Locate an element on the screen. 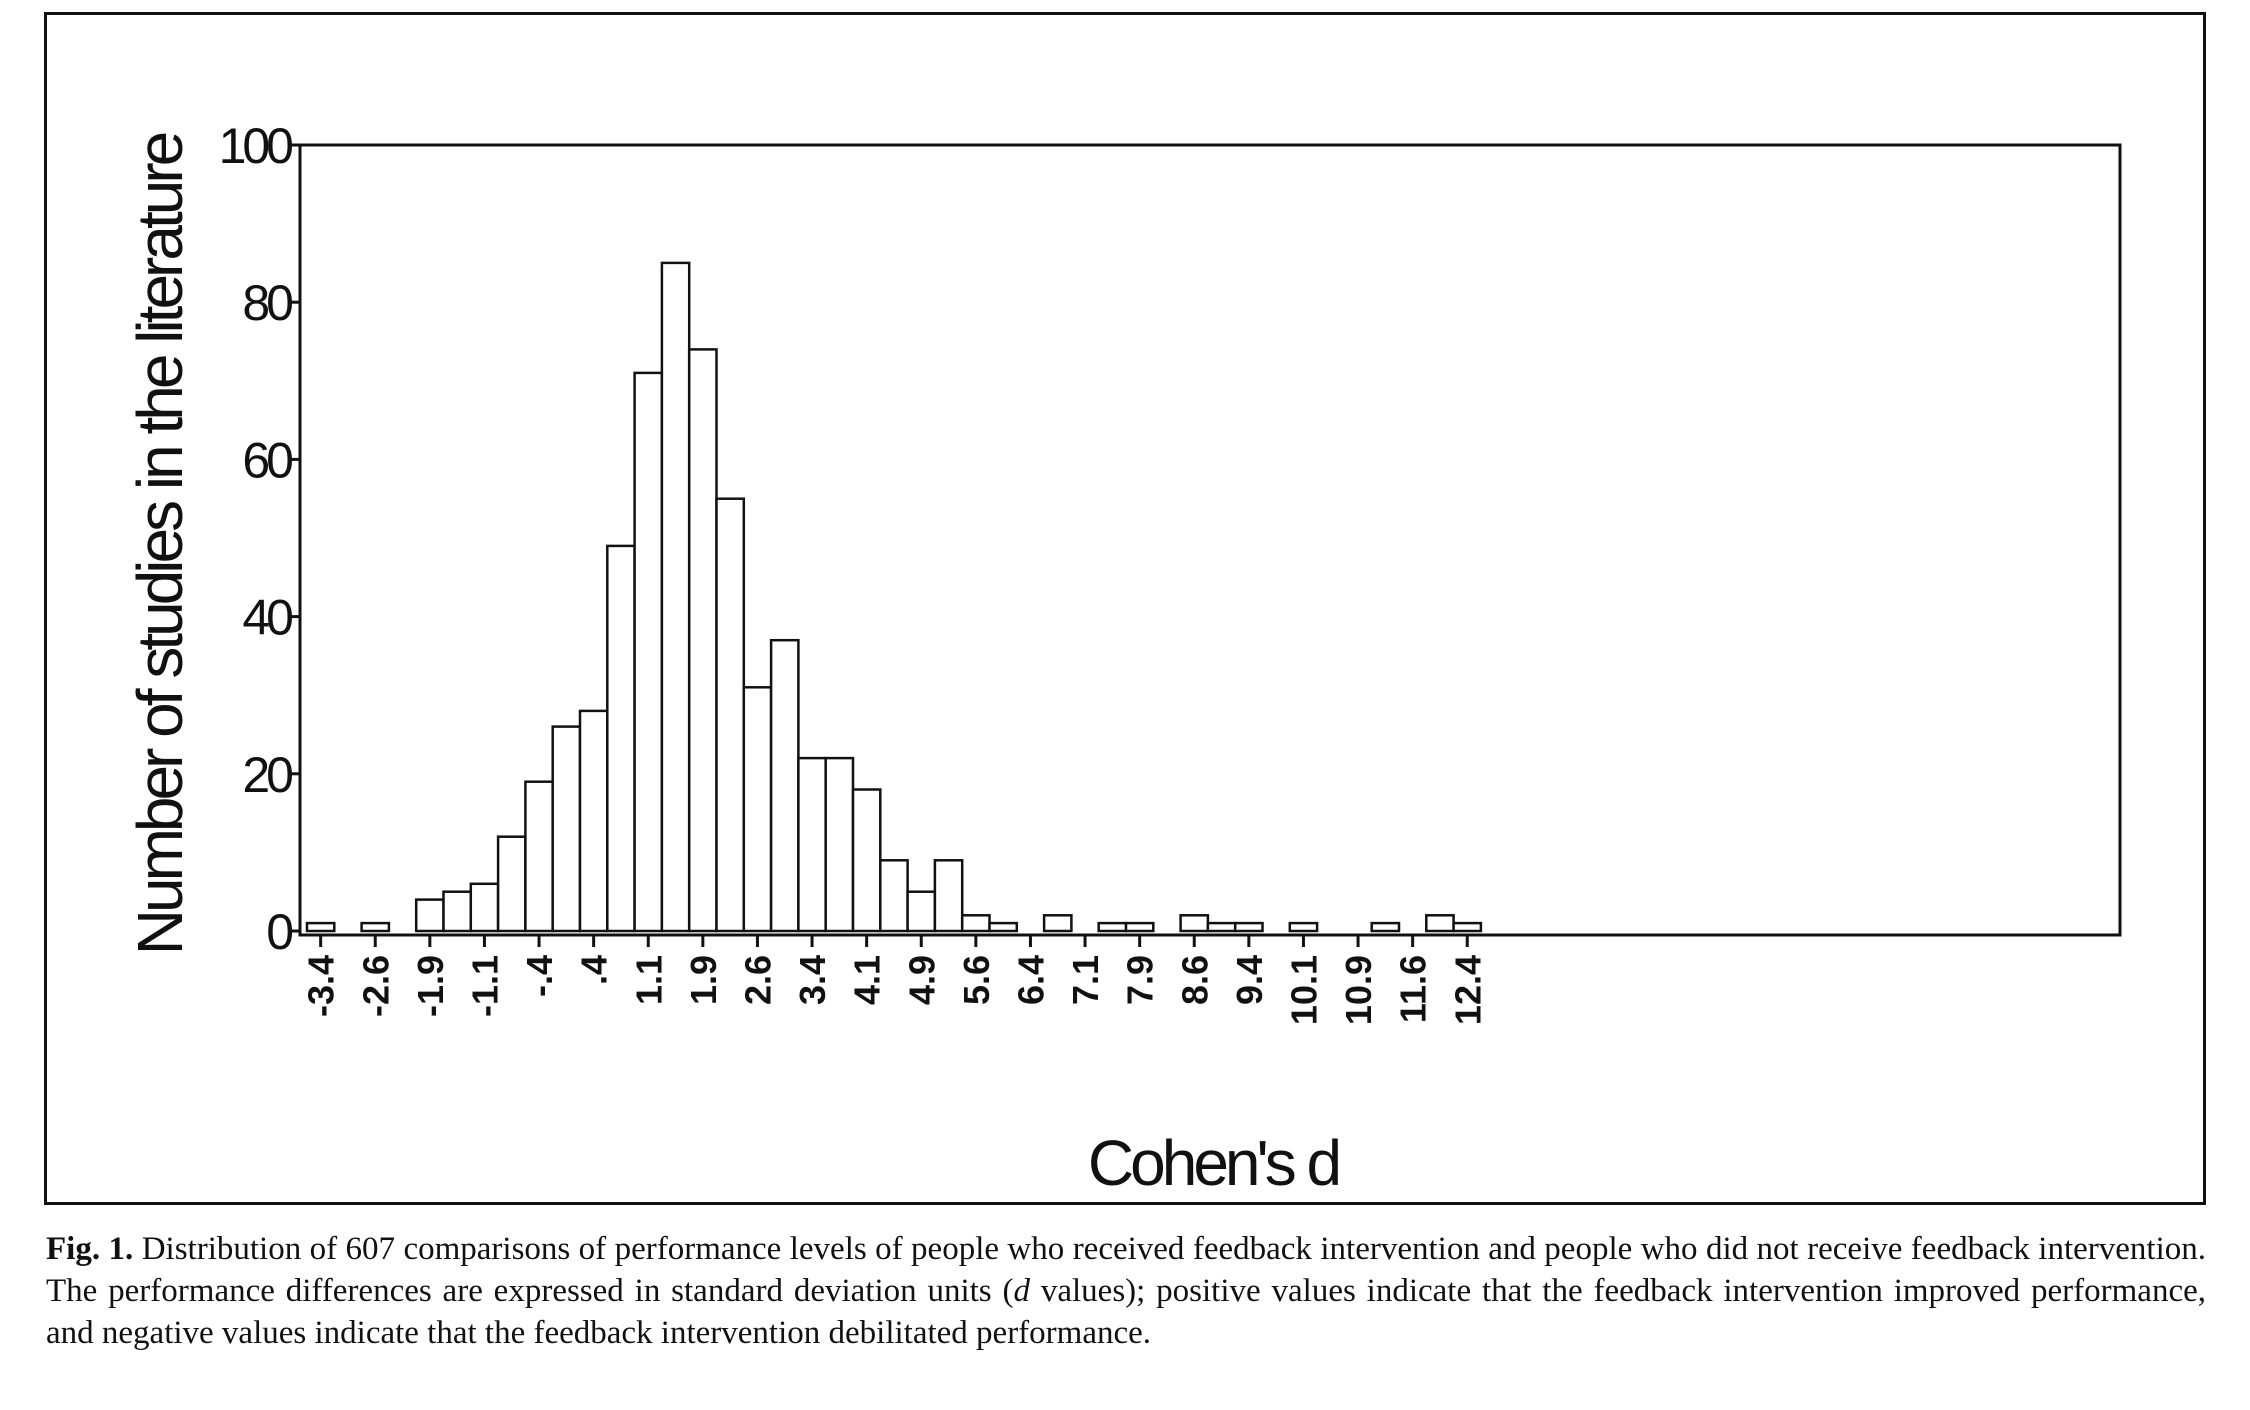 This screenshot has height=1410, width=2250. x-tick-label: 10.1 is located at coordinates (1304, 990).